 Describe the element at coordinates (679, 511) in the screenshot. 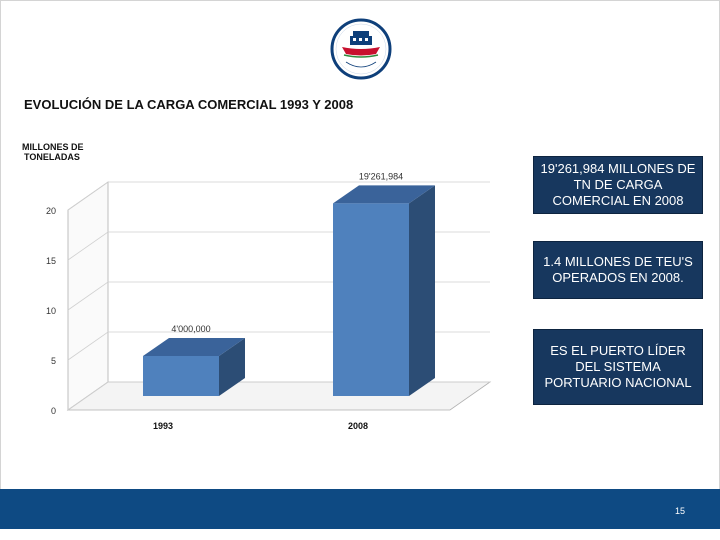

I see `page-number: 15` at that location.